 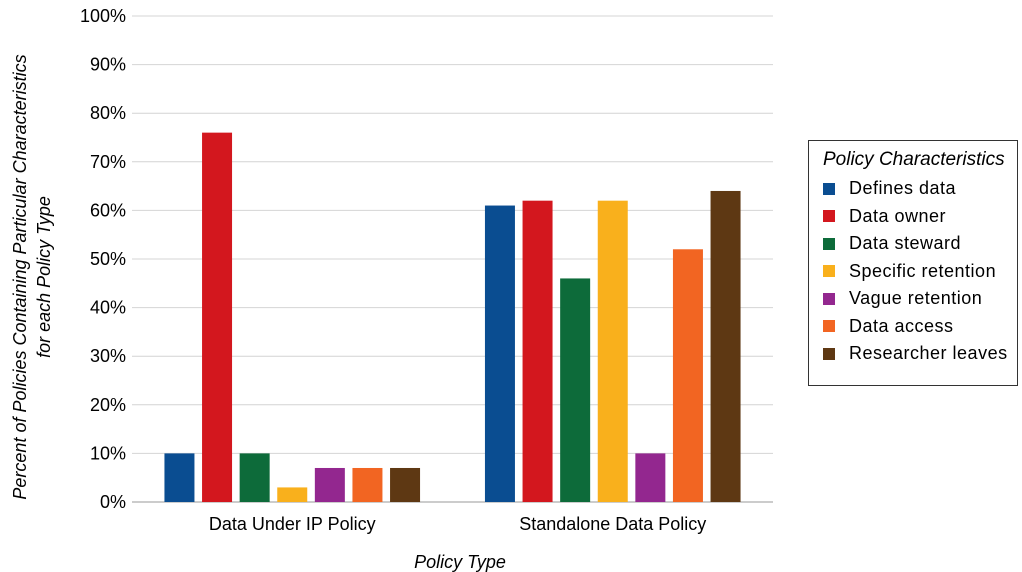 What do you see at coordinates (108, 308) in the screenshot?
I see `y-tick-label: 40%` at bounding box center [108, 308].